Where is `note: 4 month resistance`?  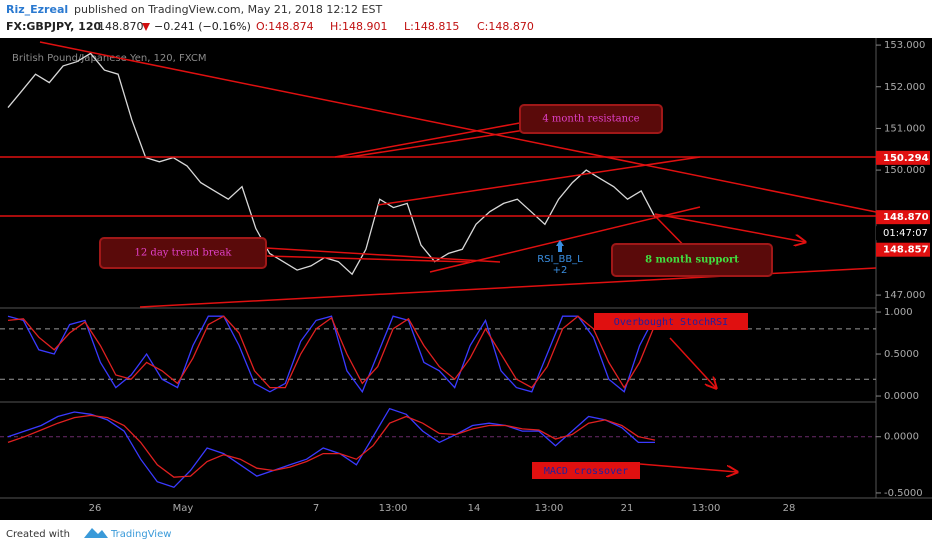
note: 4 month resistance is located at coordinates (590, 119).